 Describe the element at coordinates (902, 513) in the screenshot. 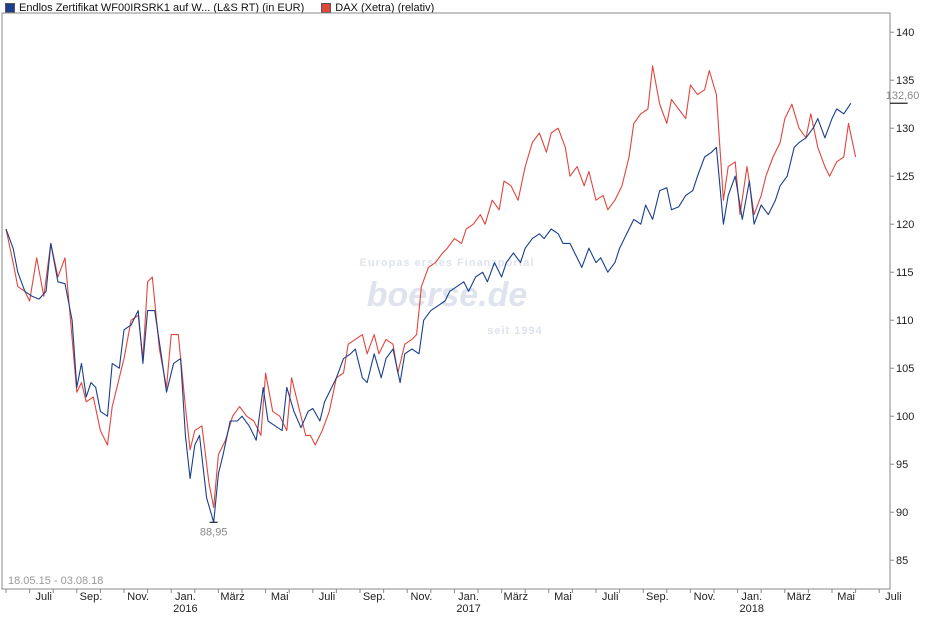

I see `y-tick-label: 90` at that location.